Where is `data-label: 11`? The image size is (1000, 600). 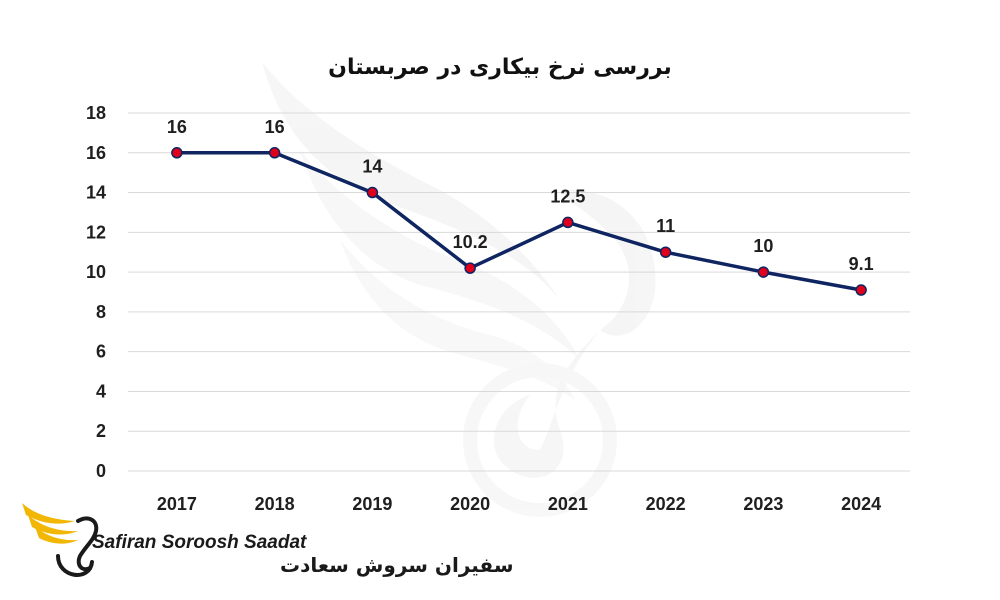
data-label: 11 is located at coordinates (665, 226).